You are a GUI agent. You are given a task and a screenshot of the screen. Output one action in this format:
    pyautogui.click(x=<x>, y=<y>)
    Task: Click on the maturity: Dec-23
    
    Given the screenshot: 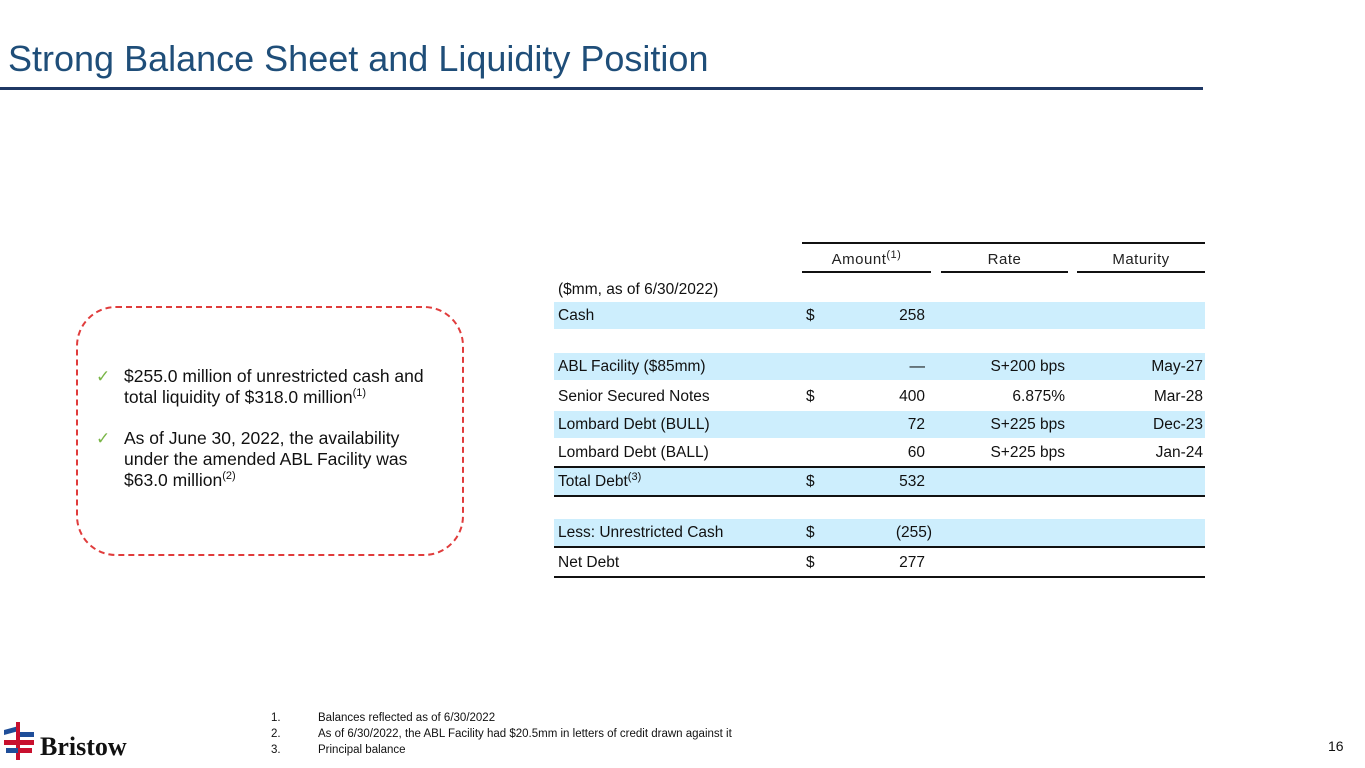 What is the action you would take?
    pyautogui.click(x=1178, y=424)
    